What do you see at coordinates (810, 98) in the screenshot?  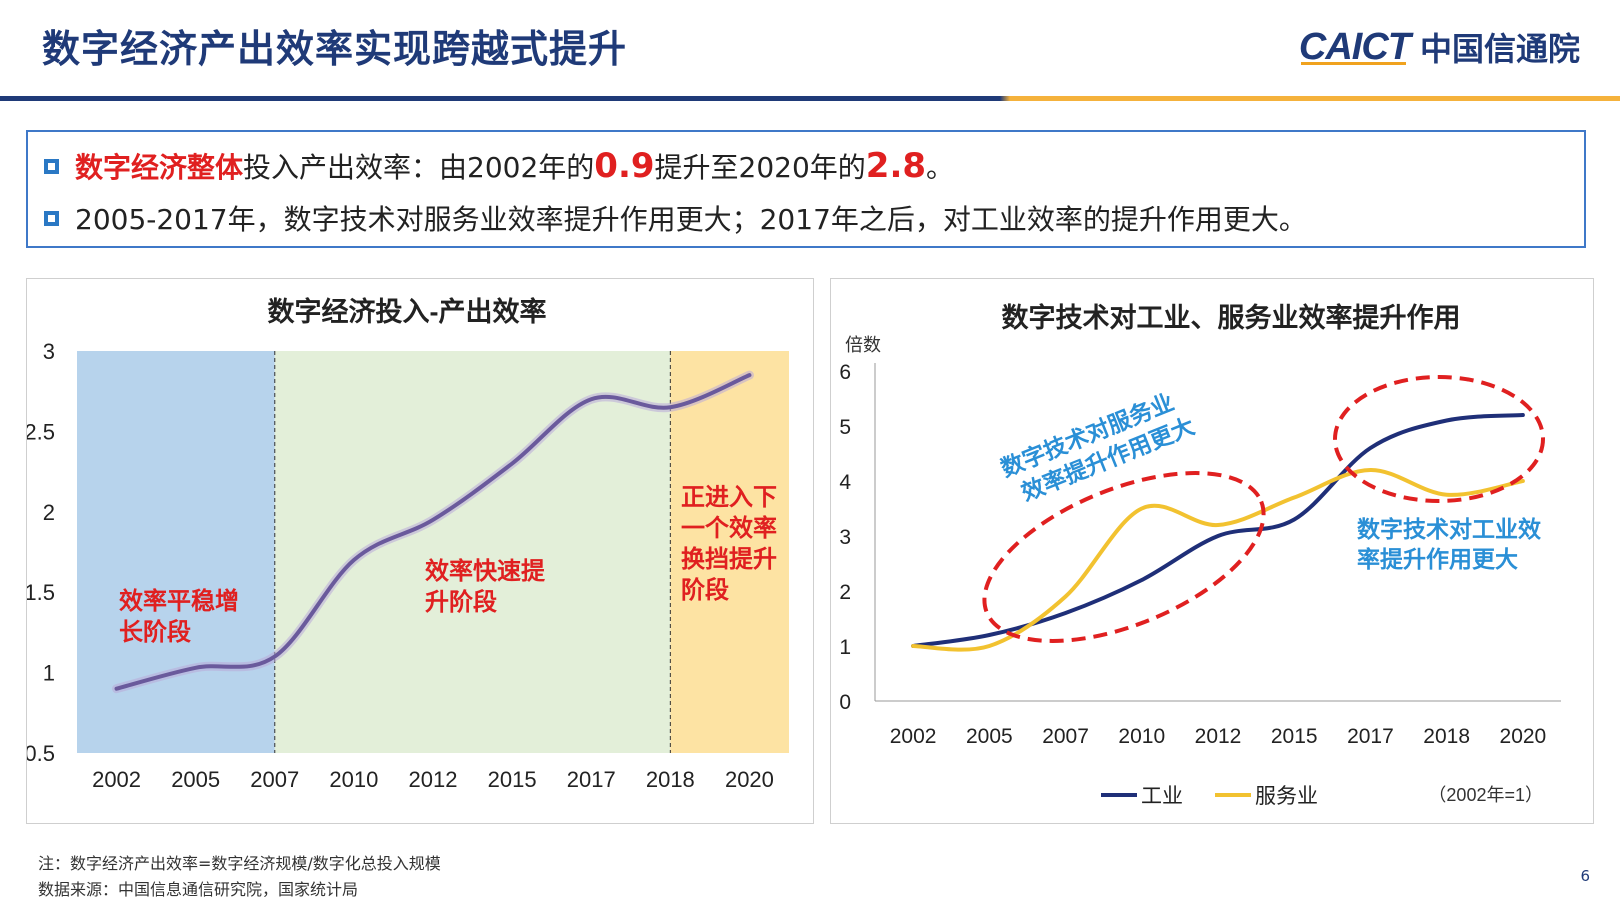 I see `header-divider` at bounding box center [810, 98].